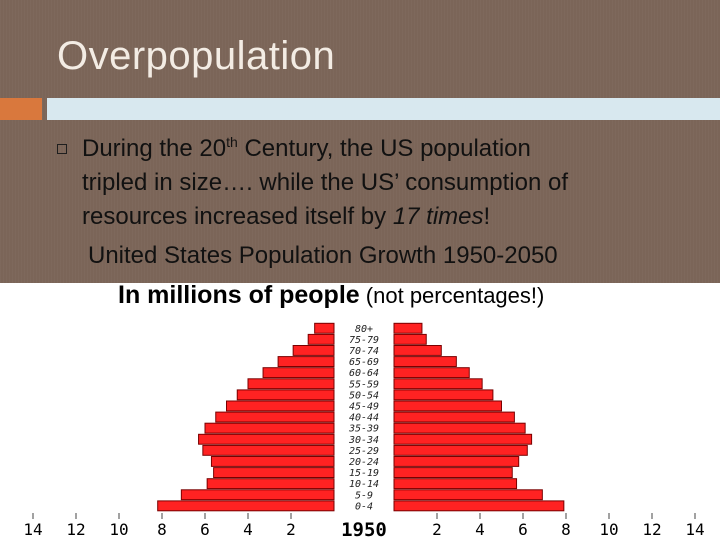 This screenshot has height=540, width=720. Describe the element at coordinates (438, 216) in the screenshot. I see `bullet-line3-emph: 17 times` at that location.